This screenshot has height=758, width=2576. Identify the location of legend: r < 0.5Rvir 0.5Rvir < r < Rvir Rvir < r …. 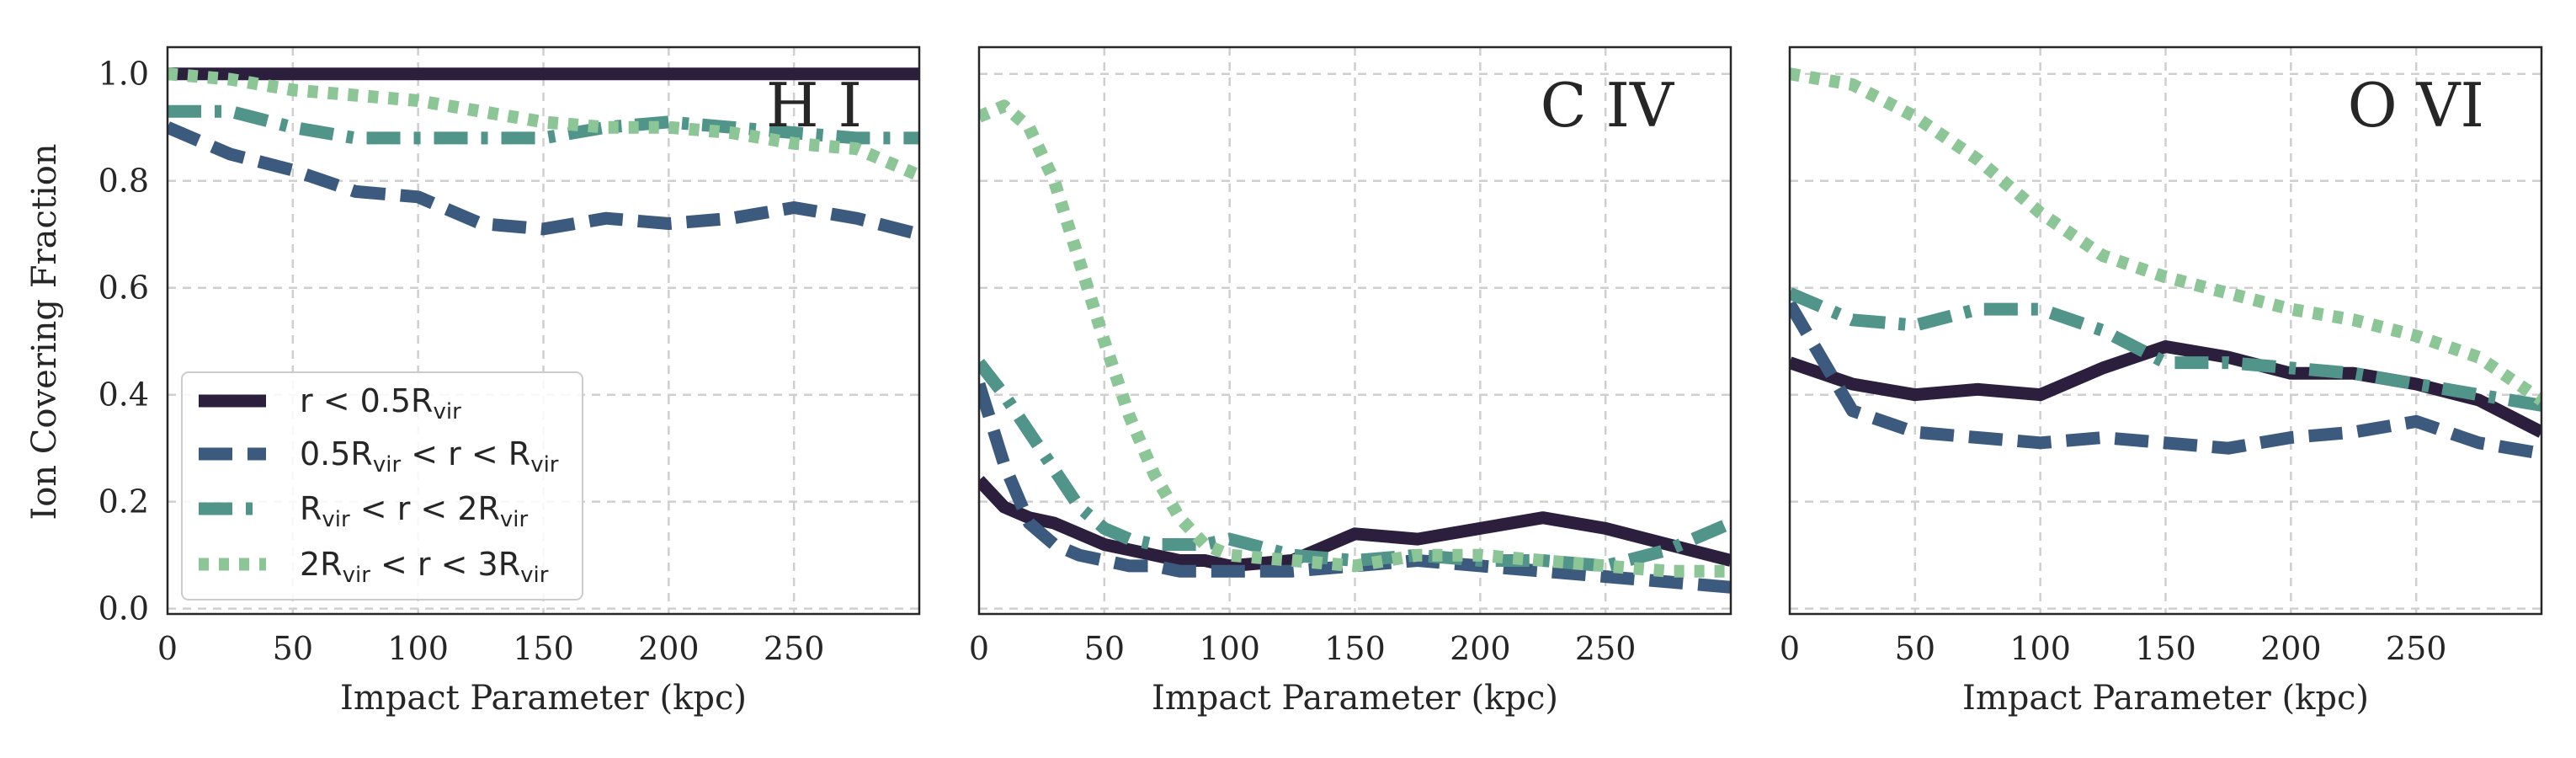
(382, 486).